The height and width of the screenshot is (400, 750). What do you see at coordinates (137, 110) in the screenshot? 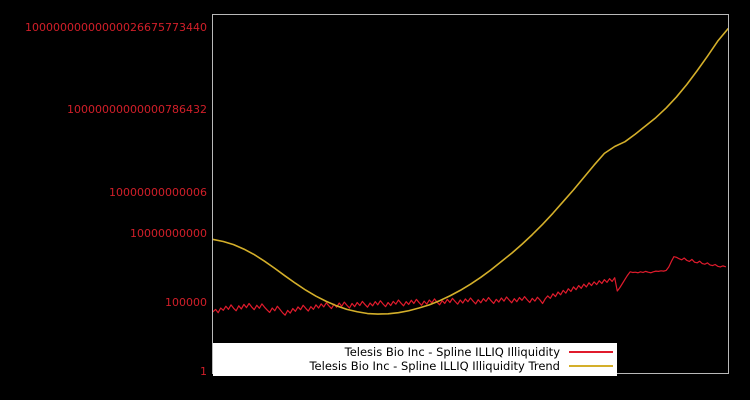
I see `y-tick-label: 10000000000000786432` at bounding box center [137, 110].